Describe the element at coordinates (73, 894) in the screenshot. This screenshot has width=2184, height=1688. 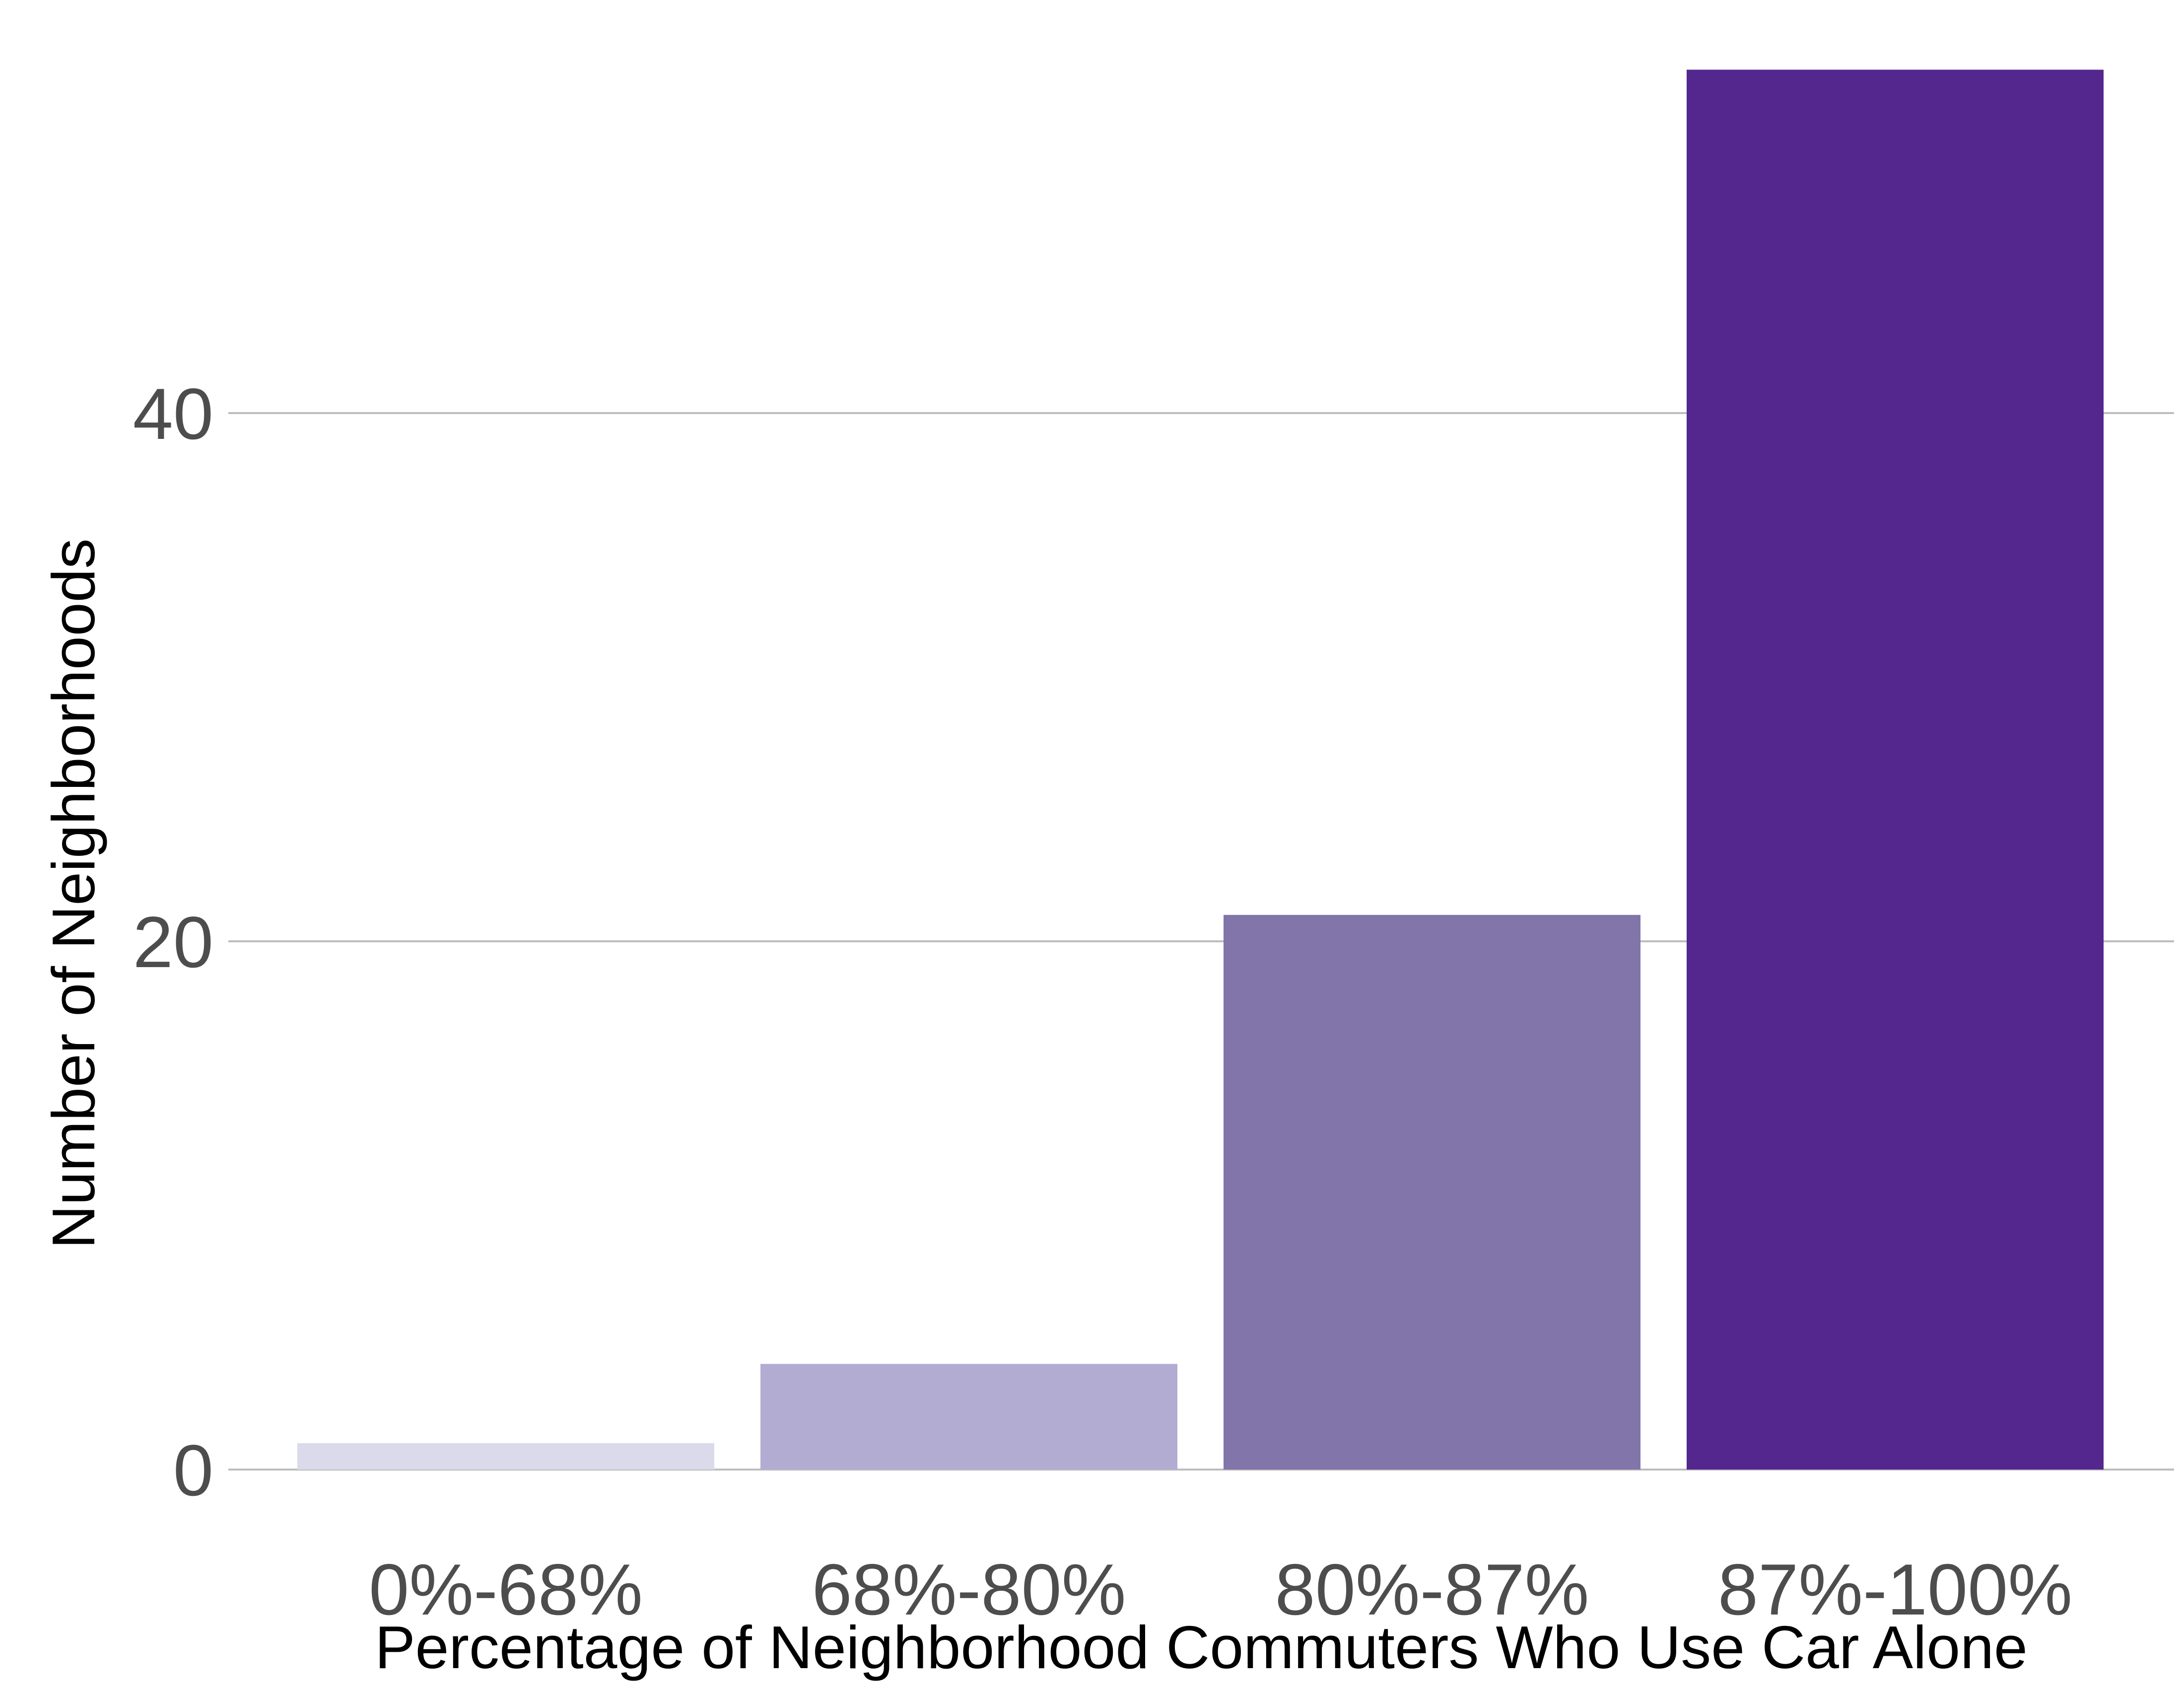
I see `y-axis-title: Number of Neighborhoods` at that location.